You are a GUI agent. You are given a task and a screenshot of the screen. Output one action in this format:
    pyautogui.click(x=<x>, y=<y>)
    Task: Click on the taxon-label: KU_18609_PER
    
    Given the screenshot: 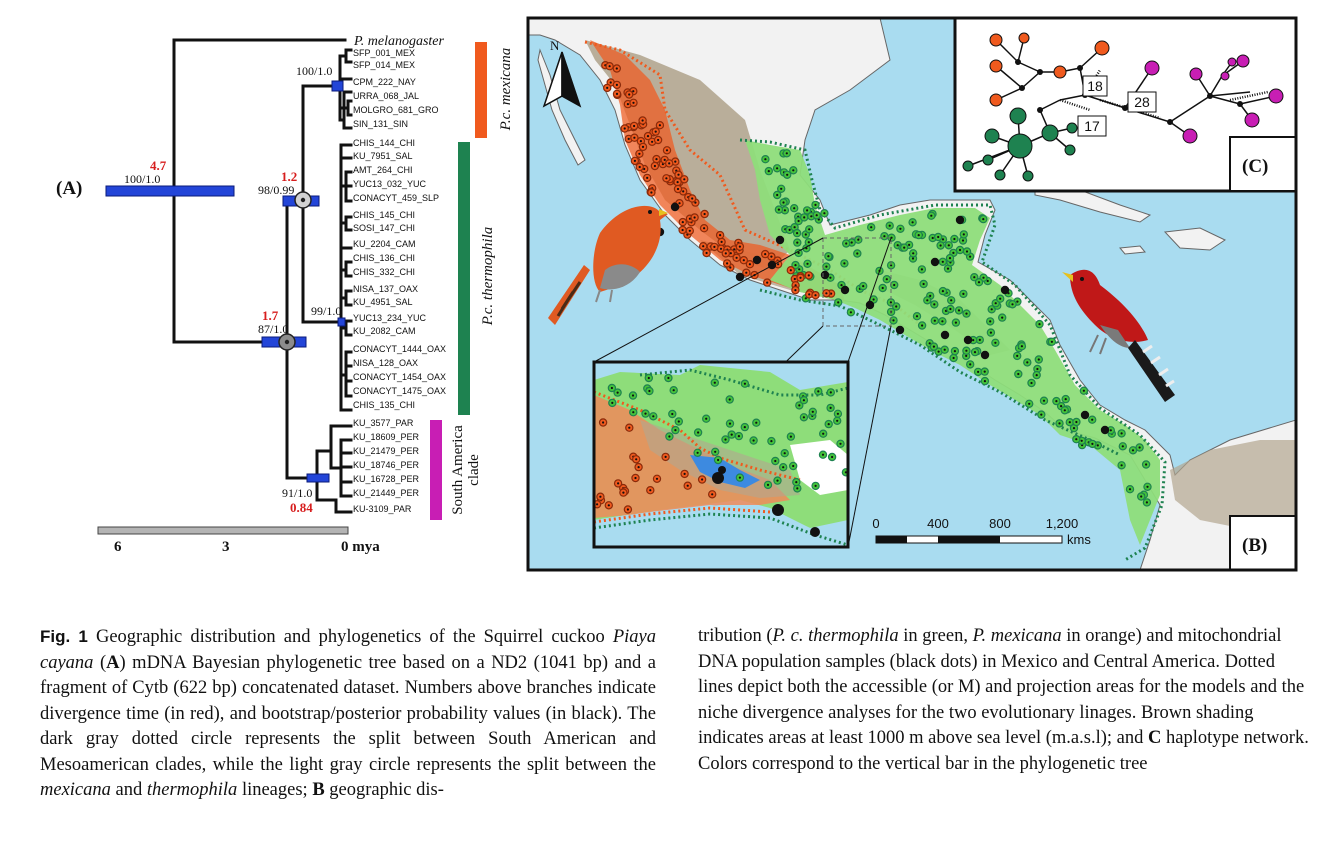 What is the action you would take?
    pyautogui.click(x=386, y=437)
    